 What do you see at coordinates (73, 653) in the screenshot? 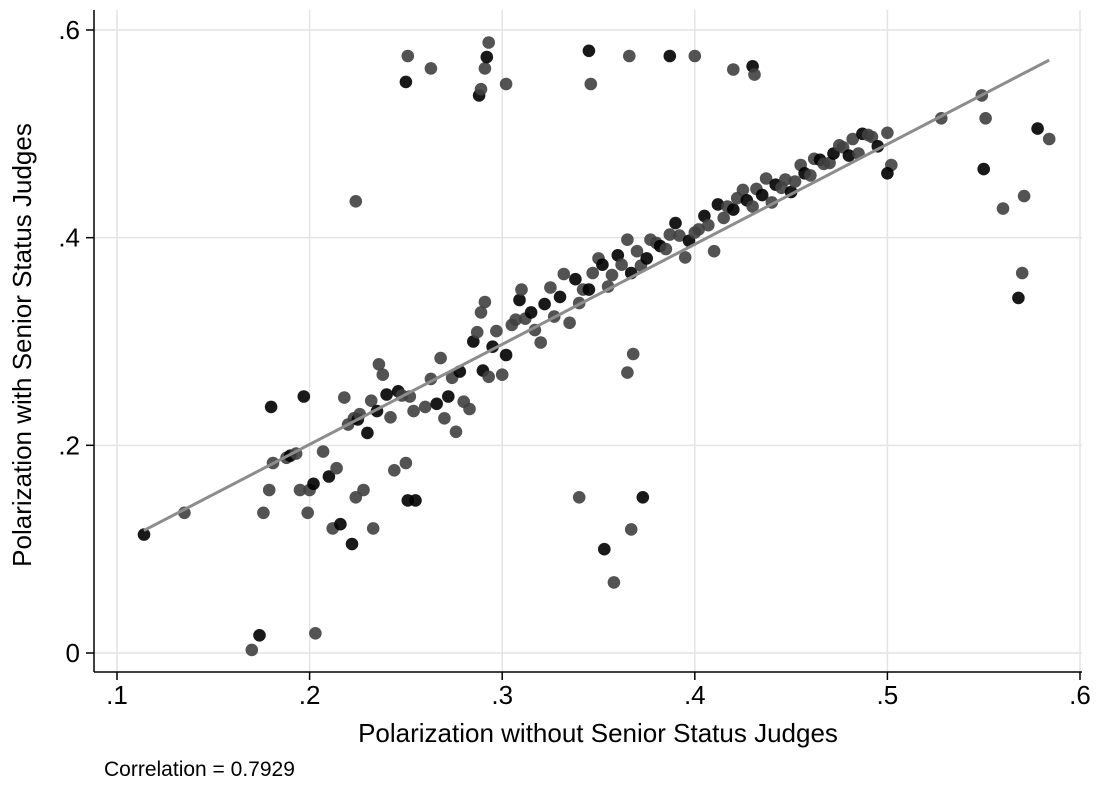
I see `y-tick-label: 0` at bounding box center [73, 653].